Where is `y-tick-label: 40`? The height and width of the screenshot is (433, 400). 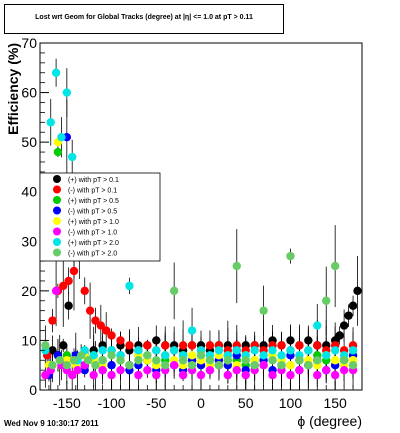
y-tick-label: 40 is located at coordinates (29, 192).